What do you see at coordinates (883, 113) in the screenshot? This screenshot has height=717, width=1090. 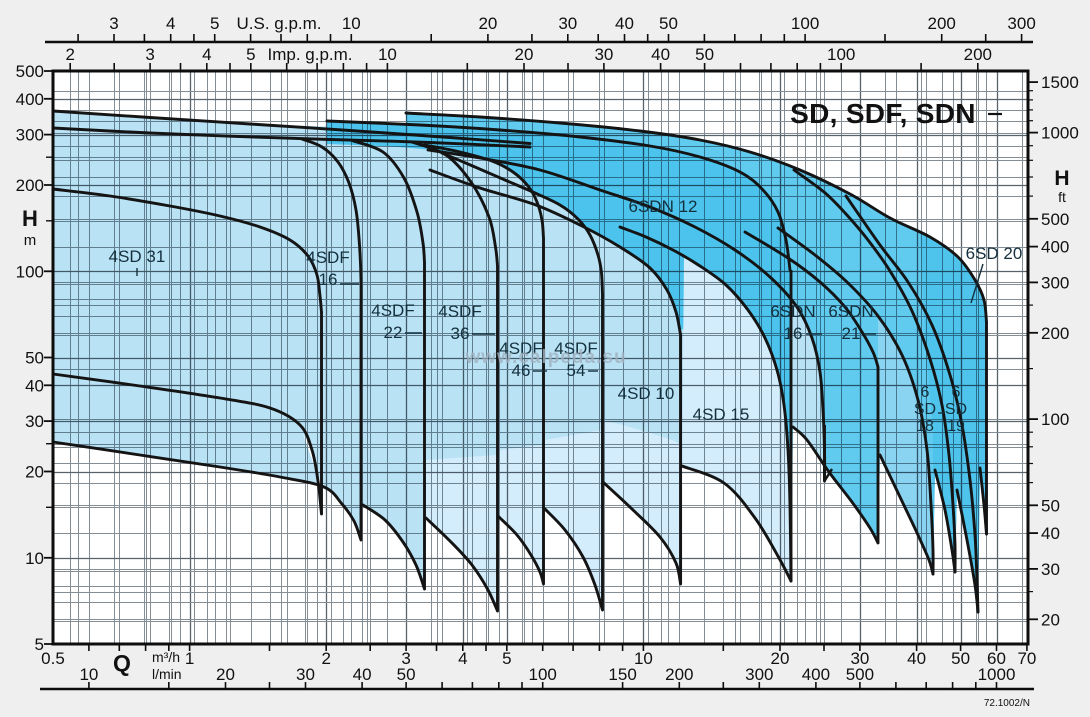 I see `svg-text: SD, SDF, SDN` at bounding box center [883, 113].